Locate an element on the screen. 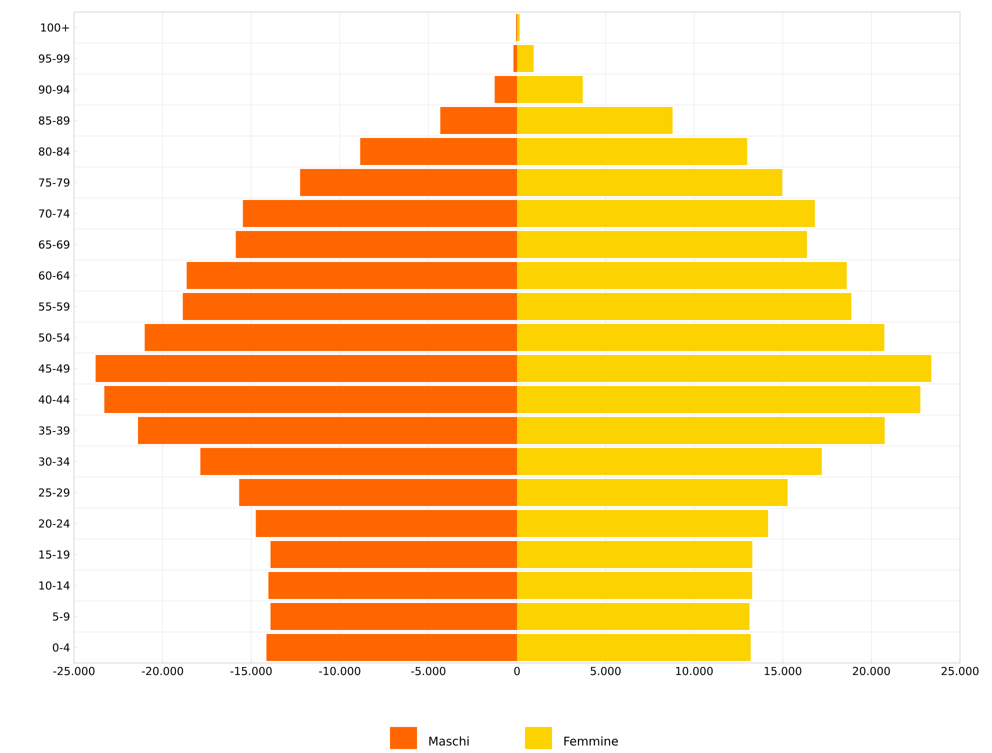 The width and height of the screenshot is (992, 753). y-tick-label: 30-34 is located at coordinates (54, 461).